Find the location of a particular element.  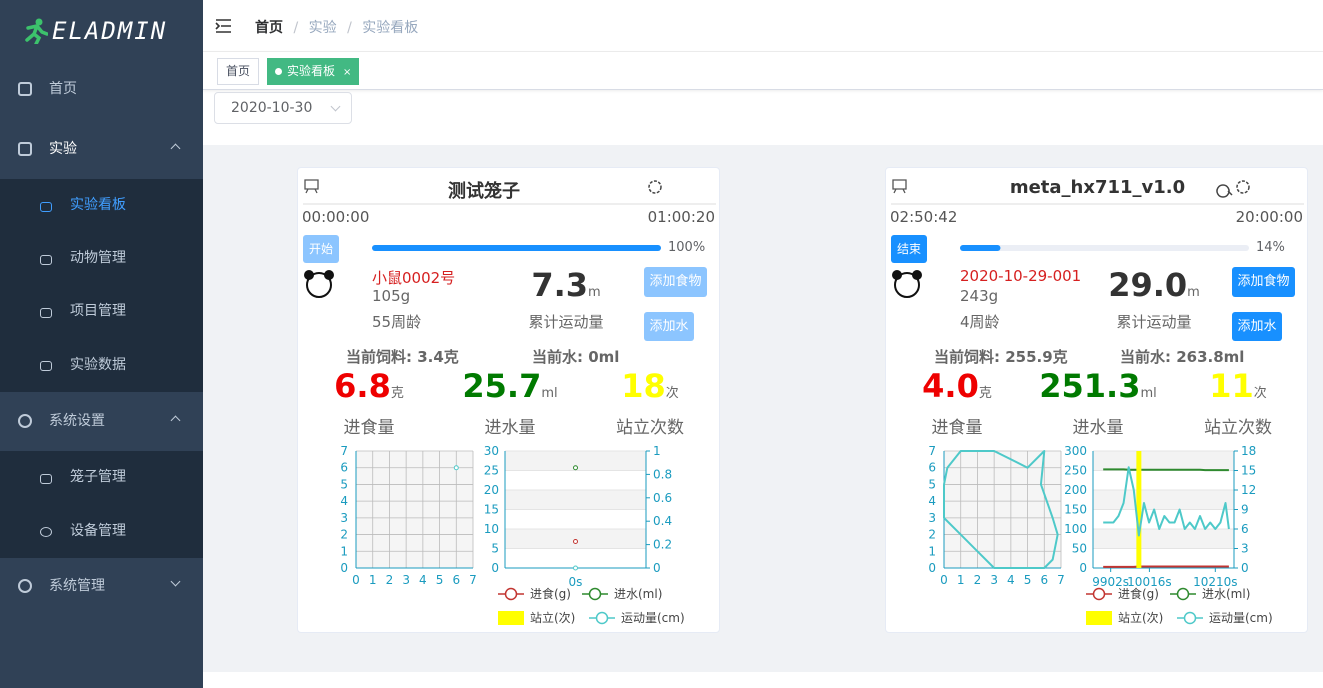

submenu-item: 实验看板 is located at coordinates (101, 205).